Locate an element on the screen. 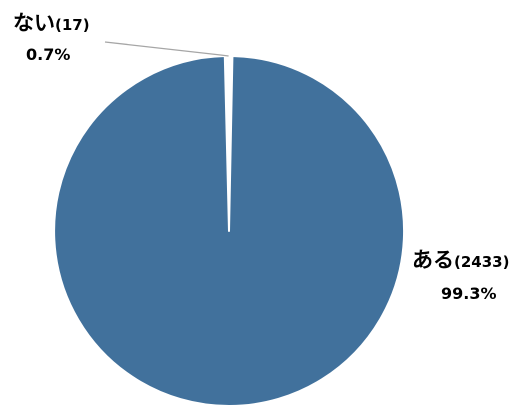 The image size is (527, 405). label-aru-name: ある is located at coordinates (433, 260).